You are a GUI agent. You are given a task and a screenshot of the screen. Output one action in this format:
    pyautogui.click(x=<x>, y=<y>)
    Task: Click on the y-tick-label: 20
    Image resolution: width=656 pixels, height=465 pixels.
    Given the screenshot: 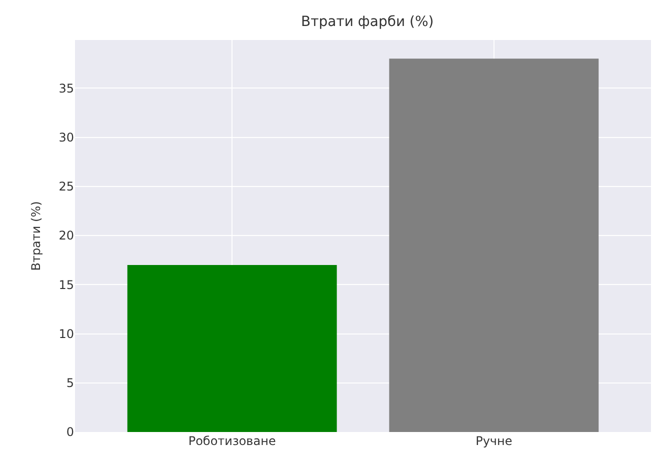 What is the action you would take?
    pyautogui.click(x=66, y=235)
    